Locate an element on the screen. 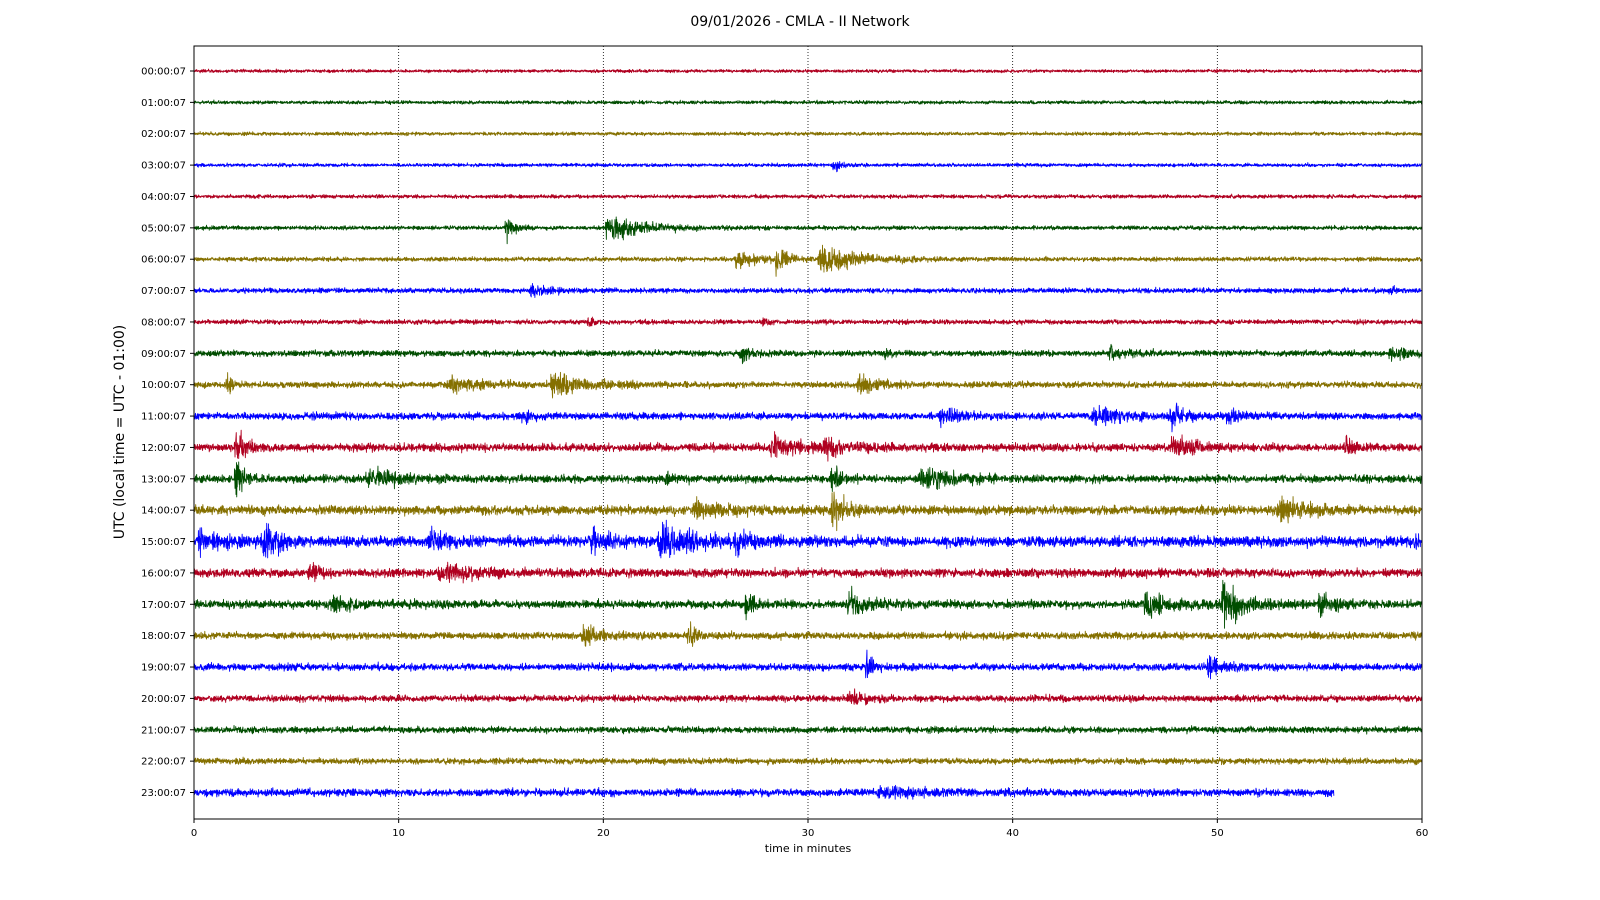 The height and width of the screenshot is (900, 1600). y-tick-label-15: 15:00:07 is located at coordinates (163, 542).